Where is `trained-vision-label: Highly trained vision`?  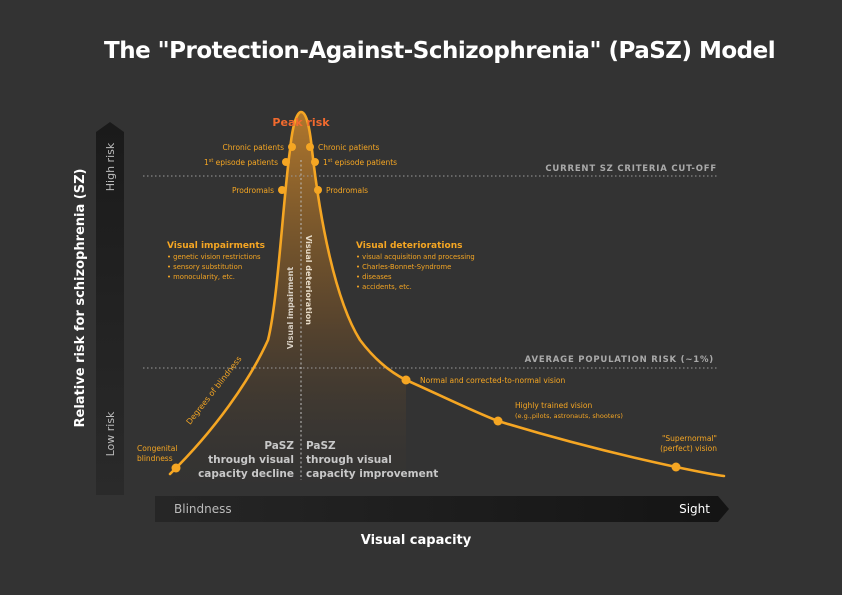
trained-vision-label: Highly trained vision is located at coordinates (553, 405).